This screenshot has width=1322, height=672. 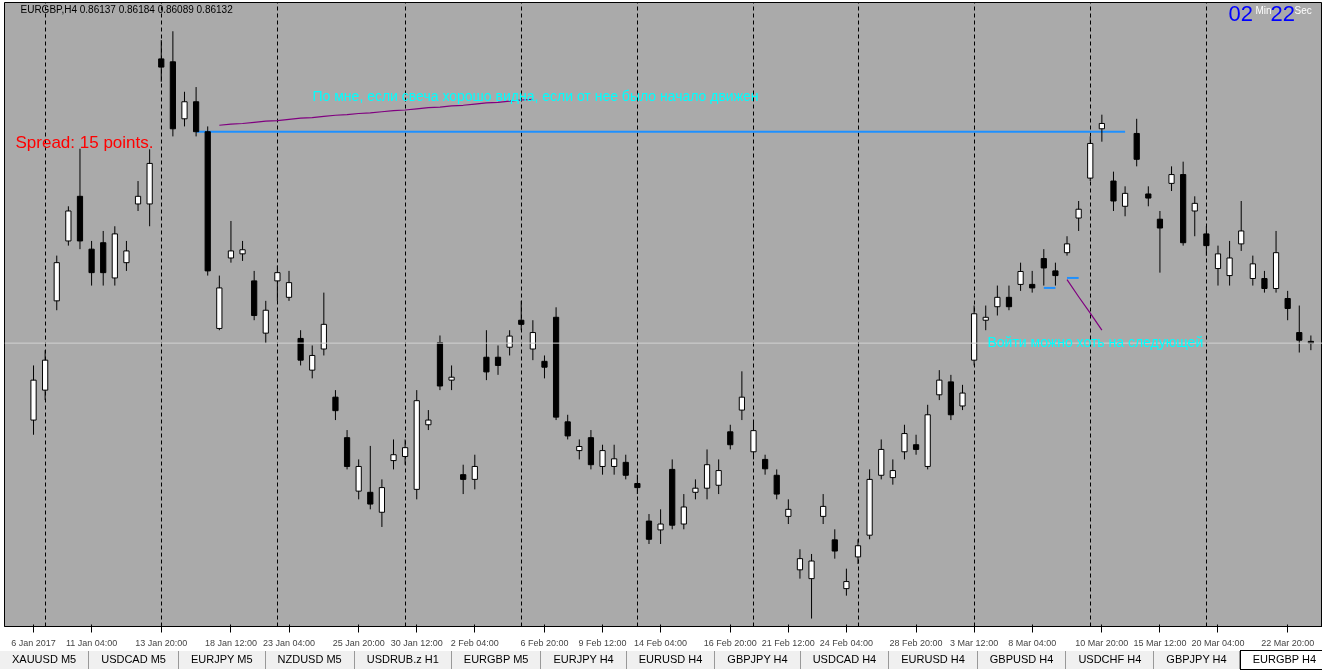 I want to click on text: USDCHF H4, so click(x=1110, y=660).